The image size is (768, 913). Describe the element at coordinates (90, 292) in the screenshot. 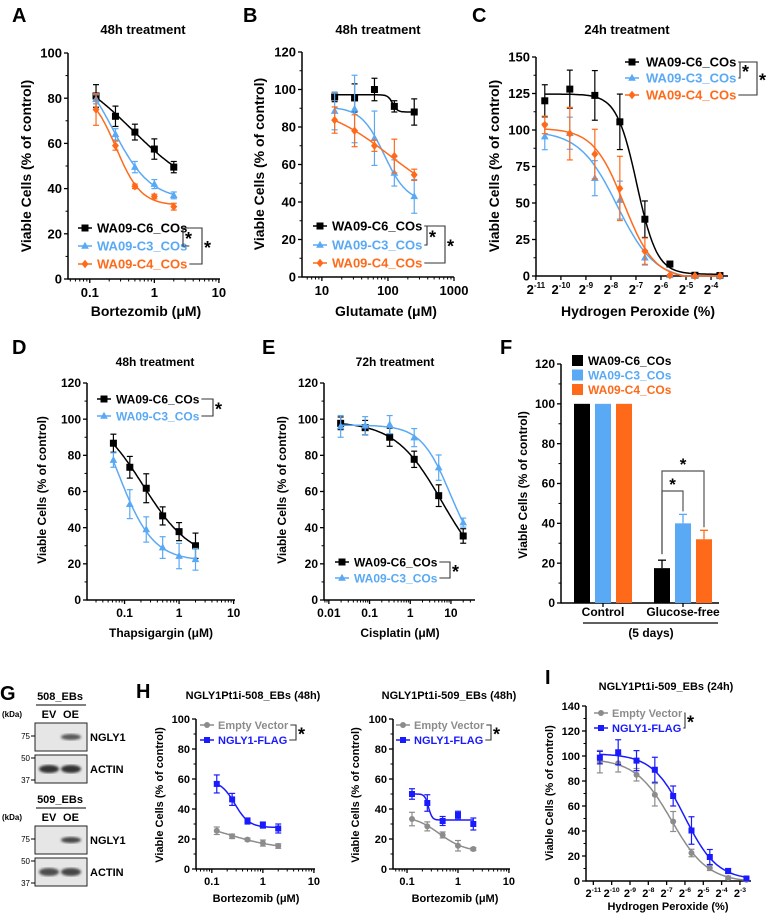

I see `x-tick-label: 0.1` at that location.